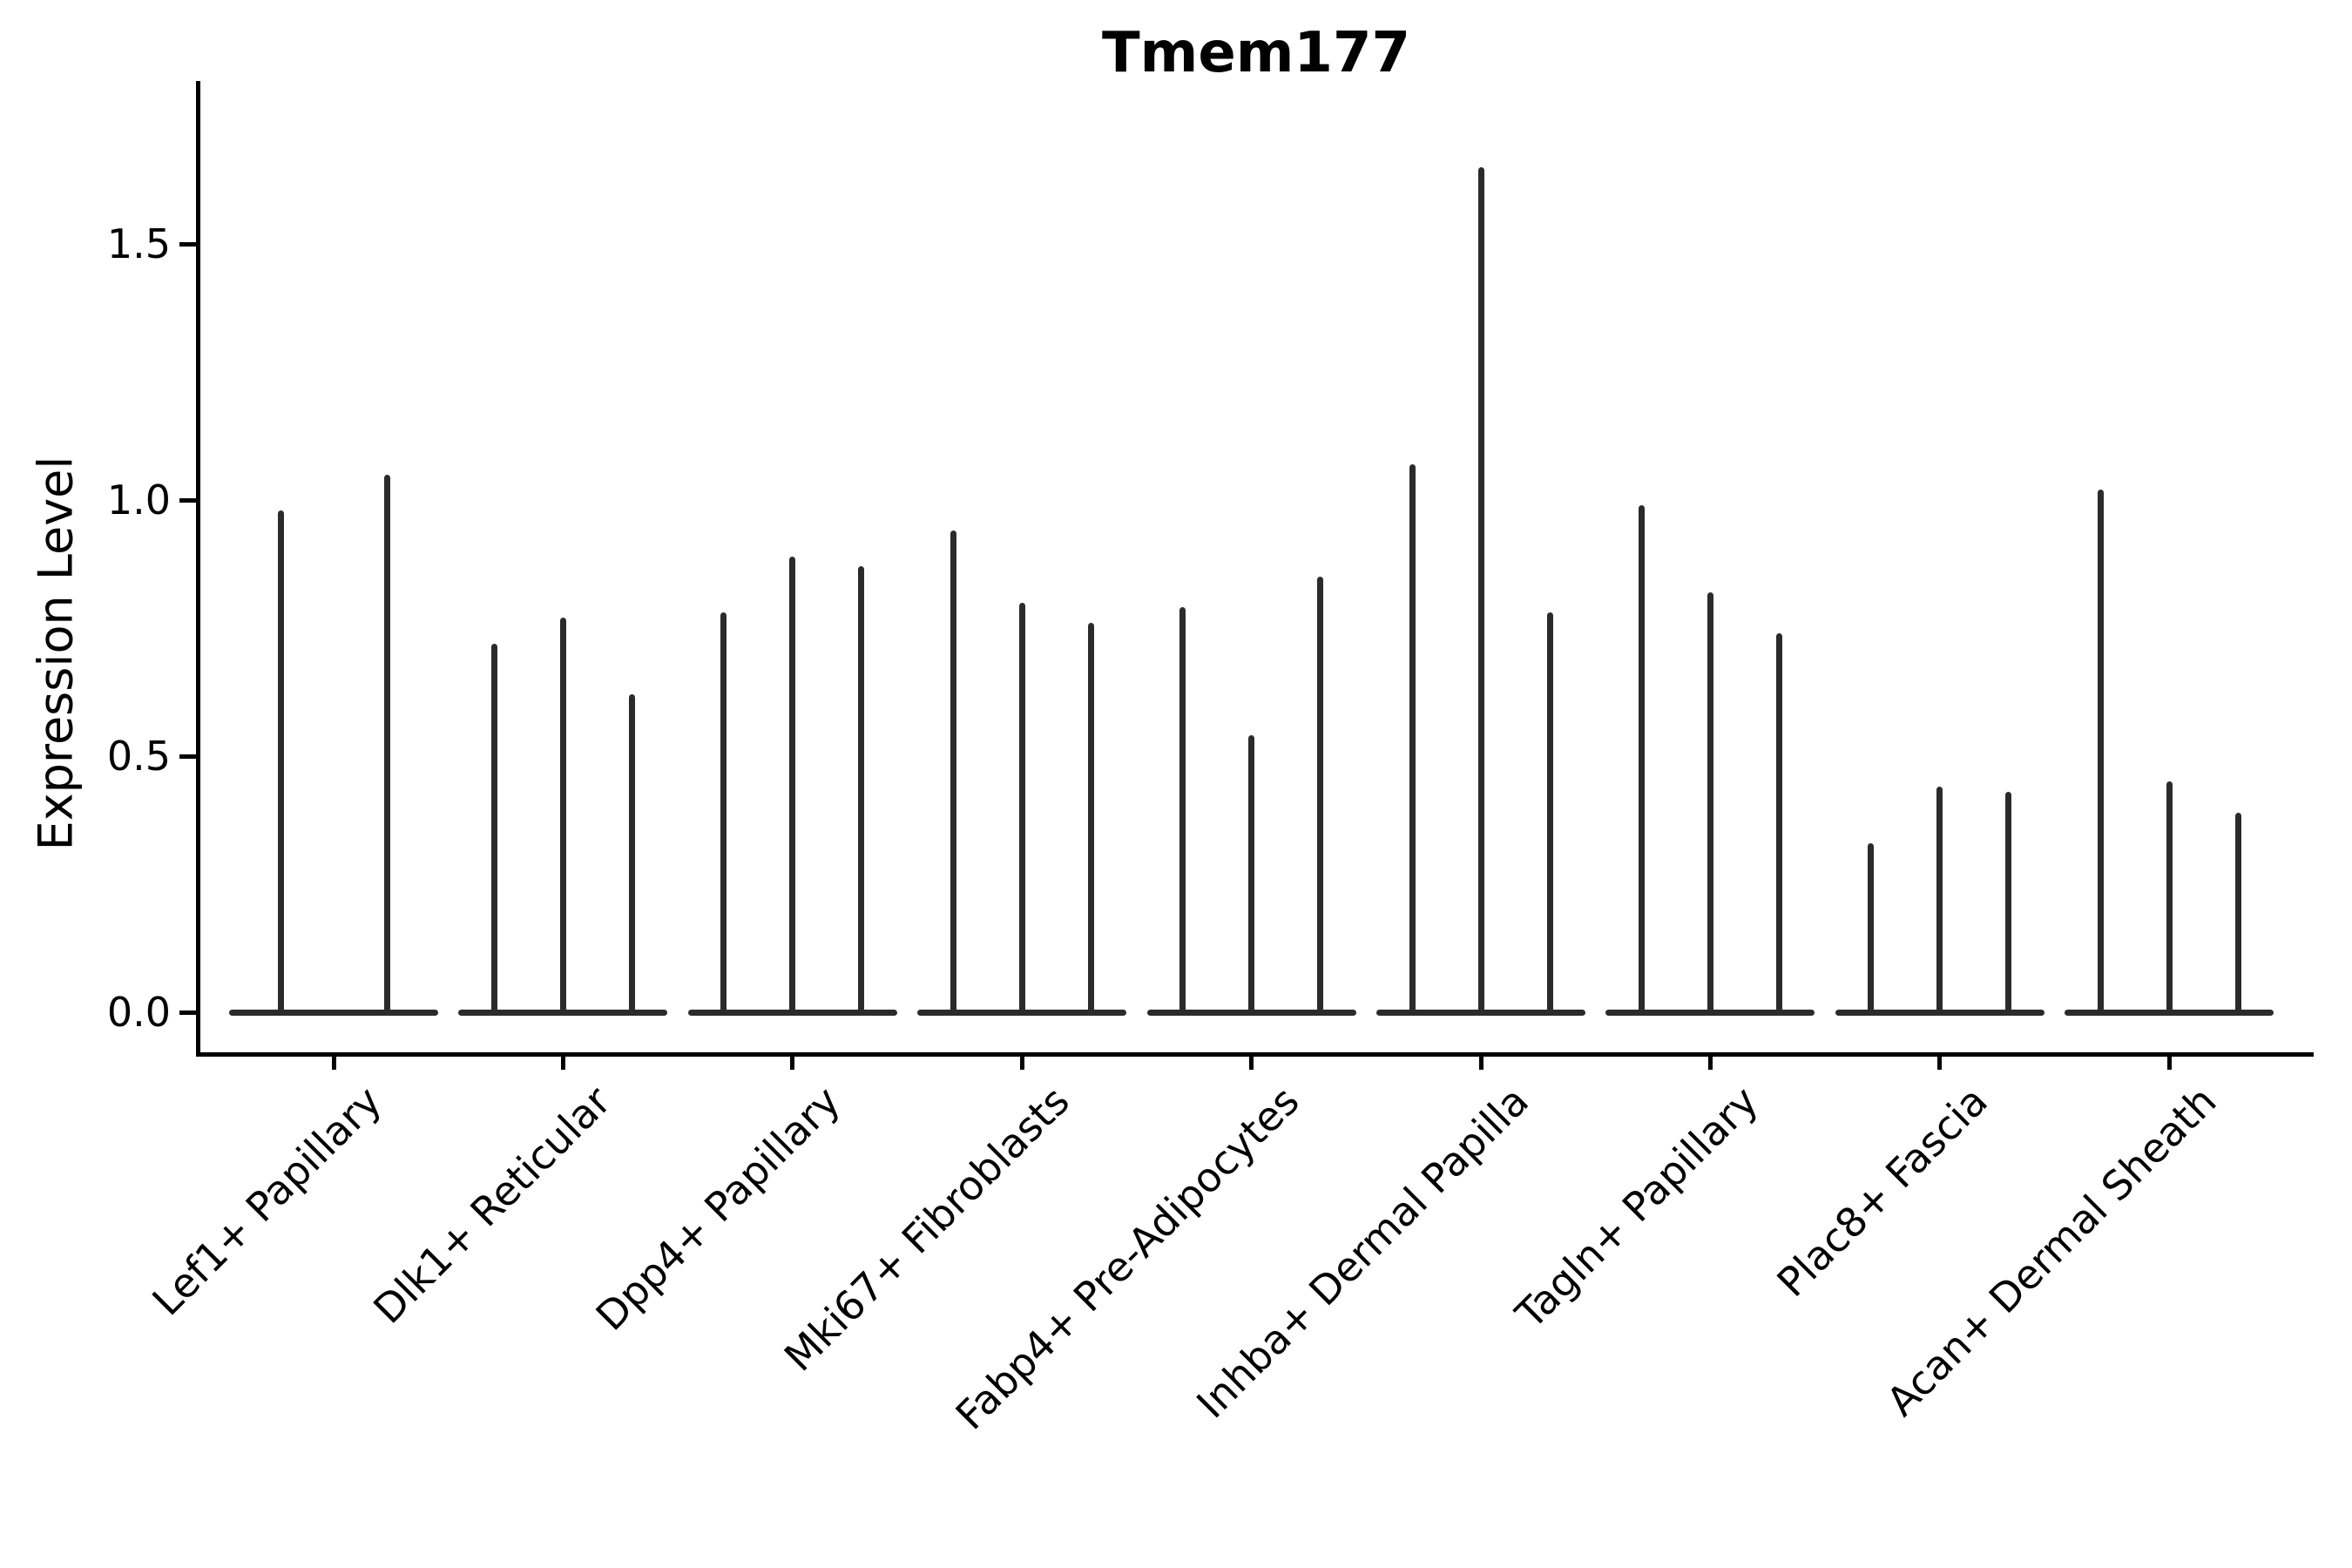 The image size is (2352, 1568). Describe the element at coordinates (1255, 1054) in the screenshot. I see `x-axis-spine` at that location.